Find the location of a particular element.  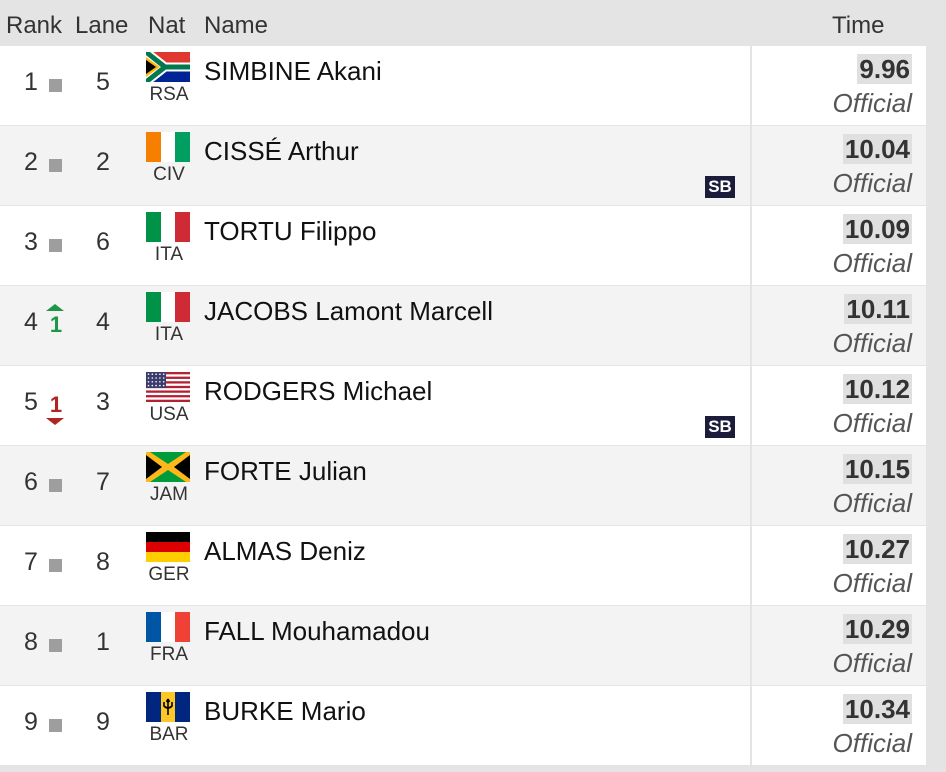

table-row: 9 9 BAR BURKE Mario 10.34 Official is located at coordinates (473, 725).